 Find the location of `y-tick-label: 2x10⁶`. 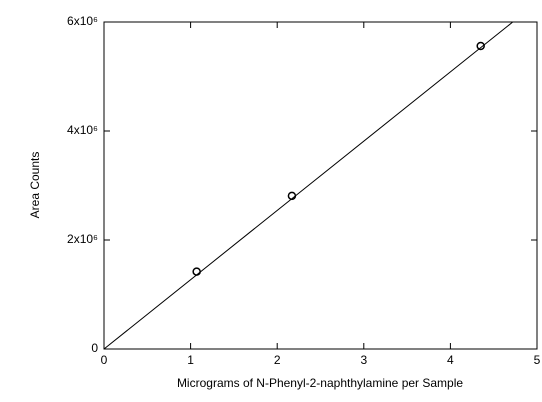

y-tick-label: 2x10⁶ is located at coordinates (82, 239).